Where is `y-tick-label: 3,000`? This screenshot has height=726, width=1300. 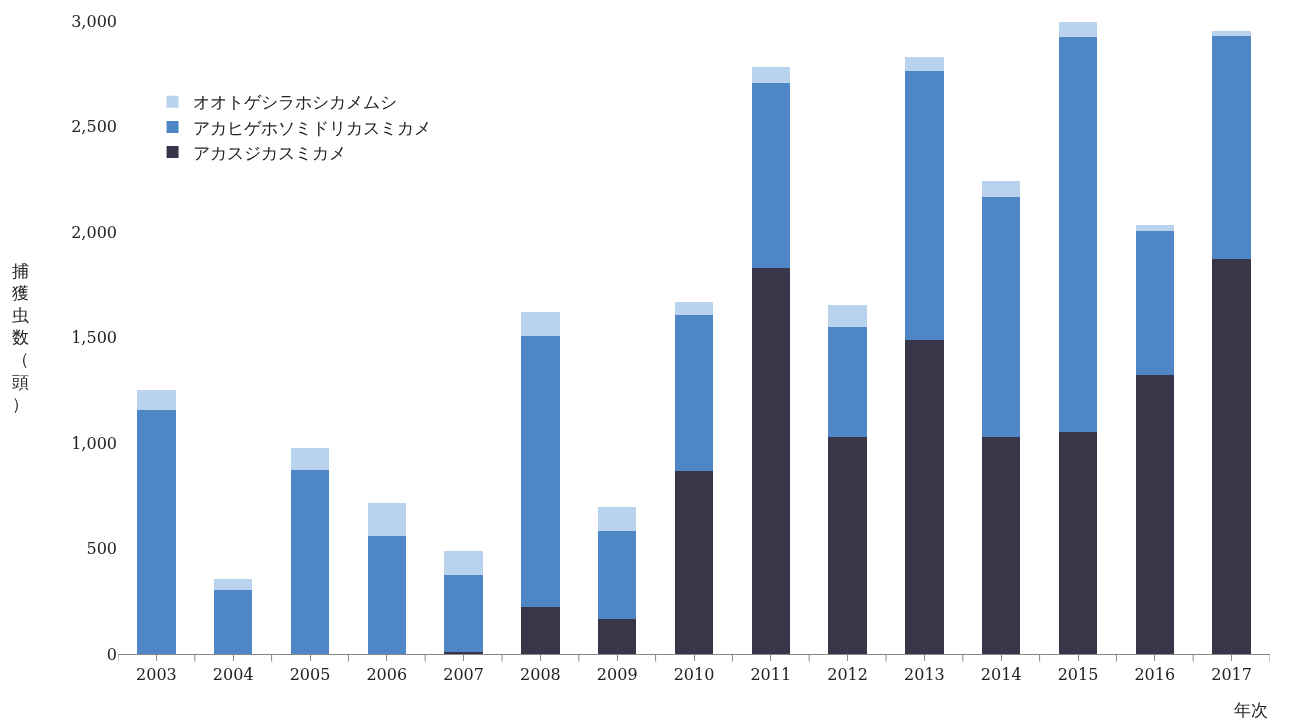
y-tick-label: 3,000 is located at coordinates (94, 21).